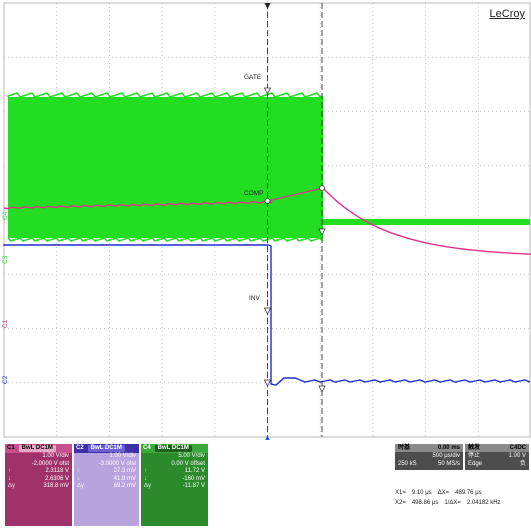 The width and height of the screenshot is (531, 529). Describe the element at coordinates (322, 232) in the screenshot. I see `gate-cursor2-marker` at that location.